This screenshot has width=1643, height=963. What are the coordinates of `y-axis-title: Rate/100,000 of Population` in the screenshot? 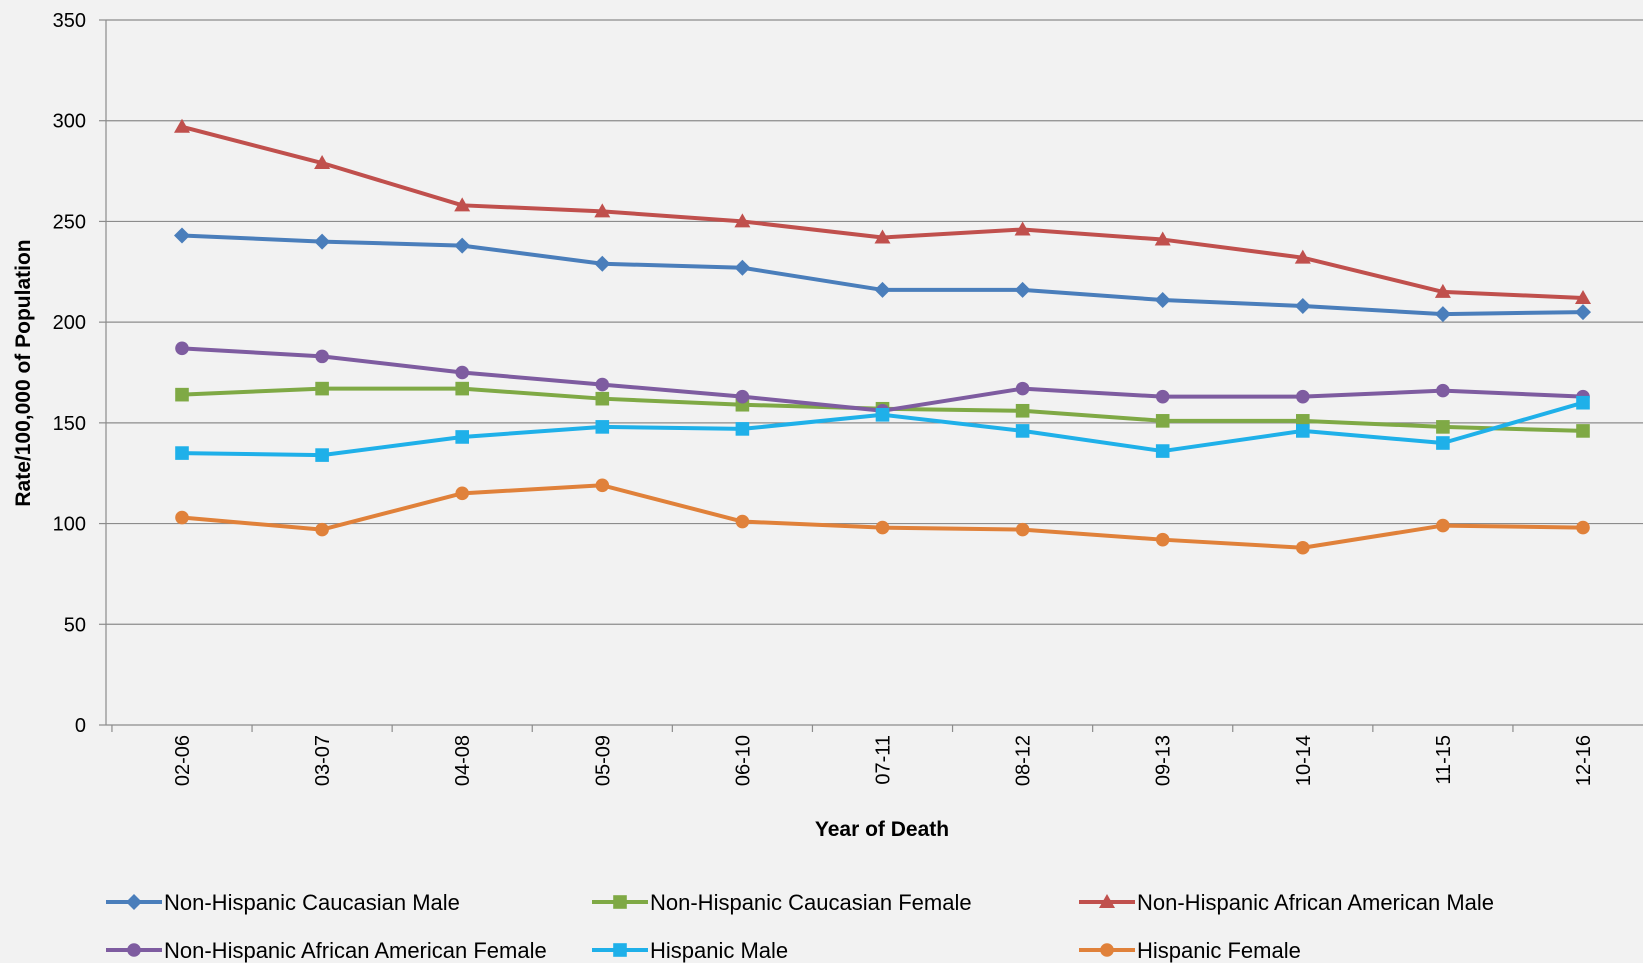 It's located at (23, 372).